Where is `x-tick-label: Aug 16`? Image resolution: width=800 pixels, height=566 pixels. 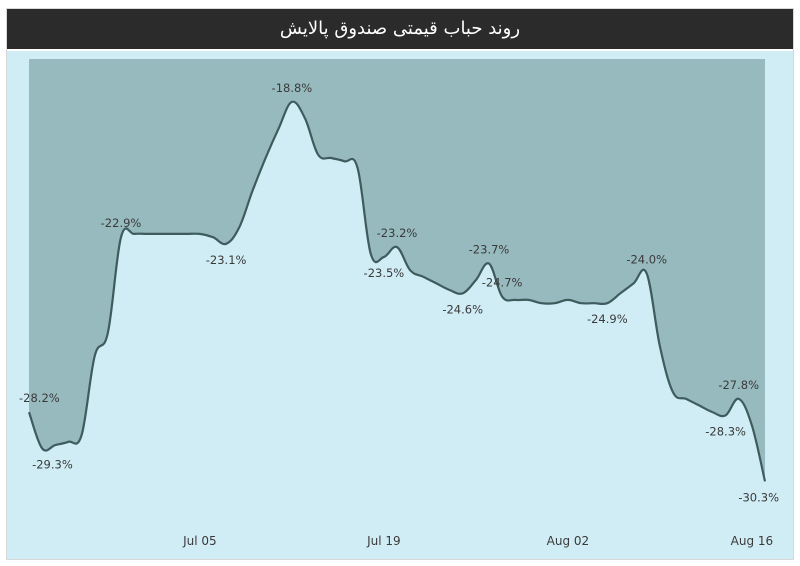
x-tick-label: Aug 16 is located at coordinates (752, 541).